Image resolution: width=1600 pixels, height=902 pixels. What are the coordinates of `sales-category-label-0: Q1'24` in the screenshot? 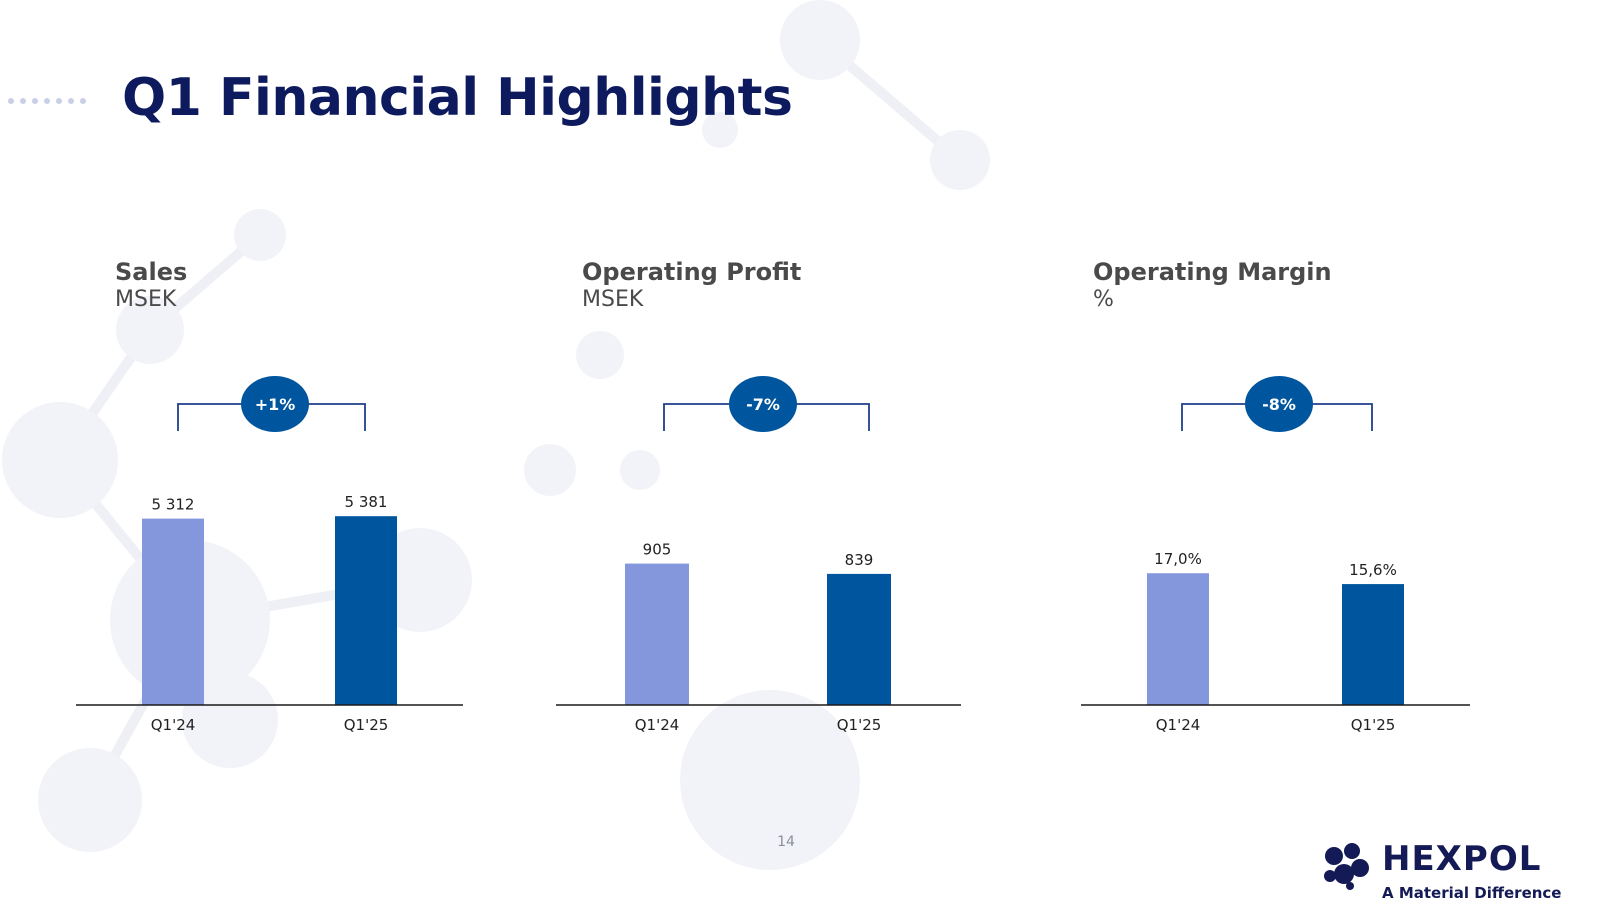 It's located at (173, 725).